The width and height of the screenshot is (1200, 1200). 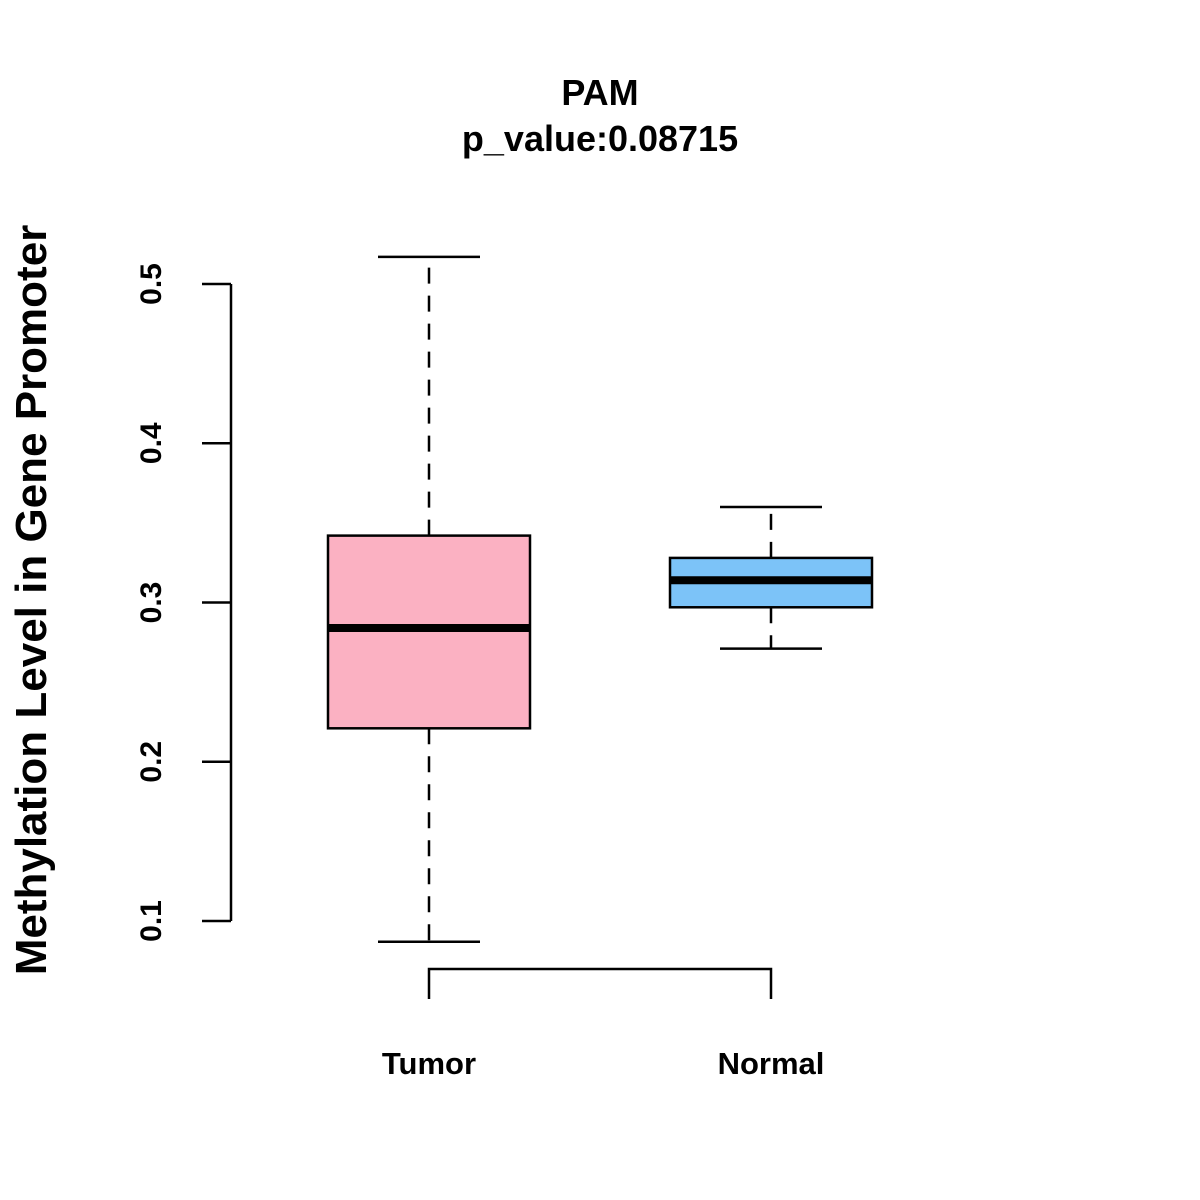 I want to click on y-axis-label: Methylation Level in Gene Promoter, so click(x=31, y=600).